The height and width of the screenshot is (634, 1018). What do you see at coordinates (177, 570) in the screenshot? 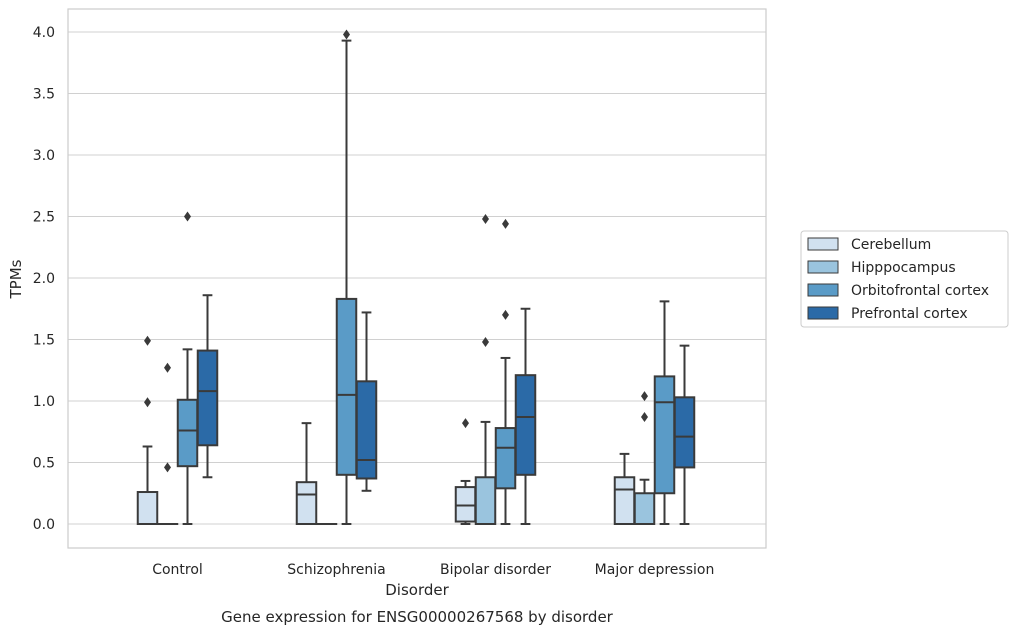
I see `x-tick-label: Control` at bounding box center [177, 570].